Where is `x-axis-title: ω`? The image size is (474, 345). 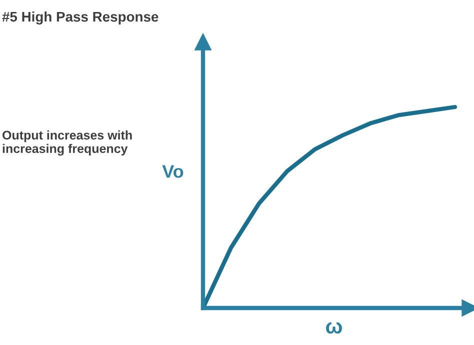
x-axis-title: ω is located at coordinates (334, 328).